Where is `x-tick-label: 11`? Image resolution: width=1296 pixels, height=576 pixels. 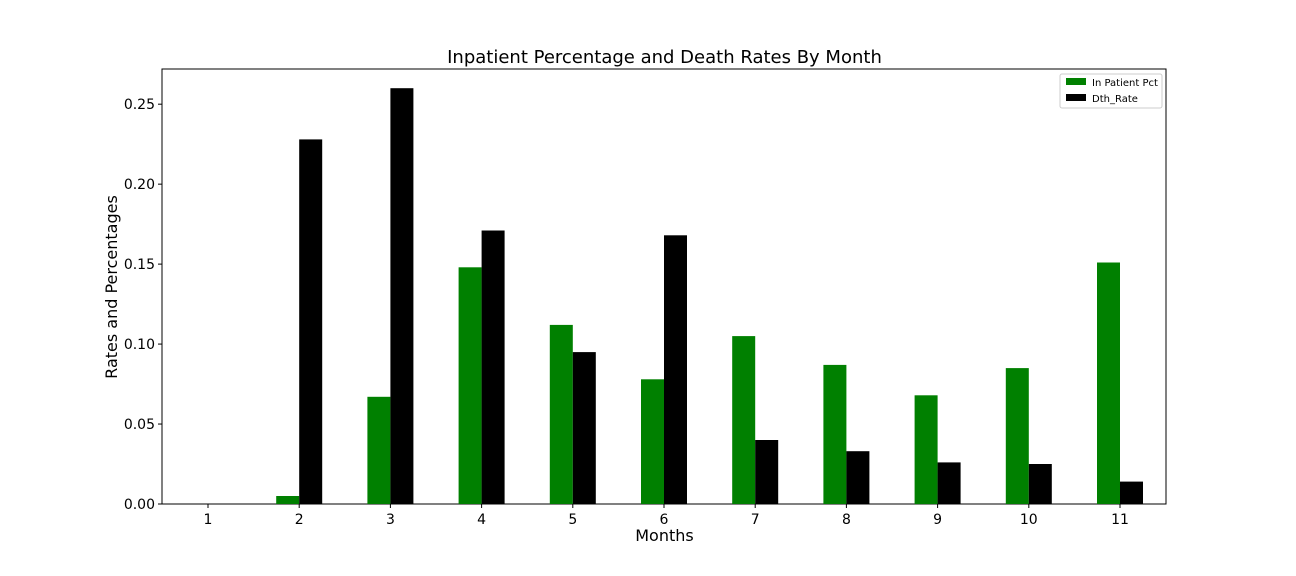 x-tick-label: 11 is located at coordinates (1120, 520).